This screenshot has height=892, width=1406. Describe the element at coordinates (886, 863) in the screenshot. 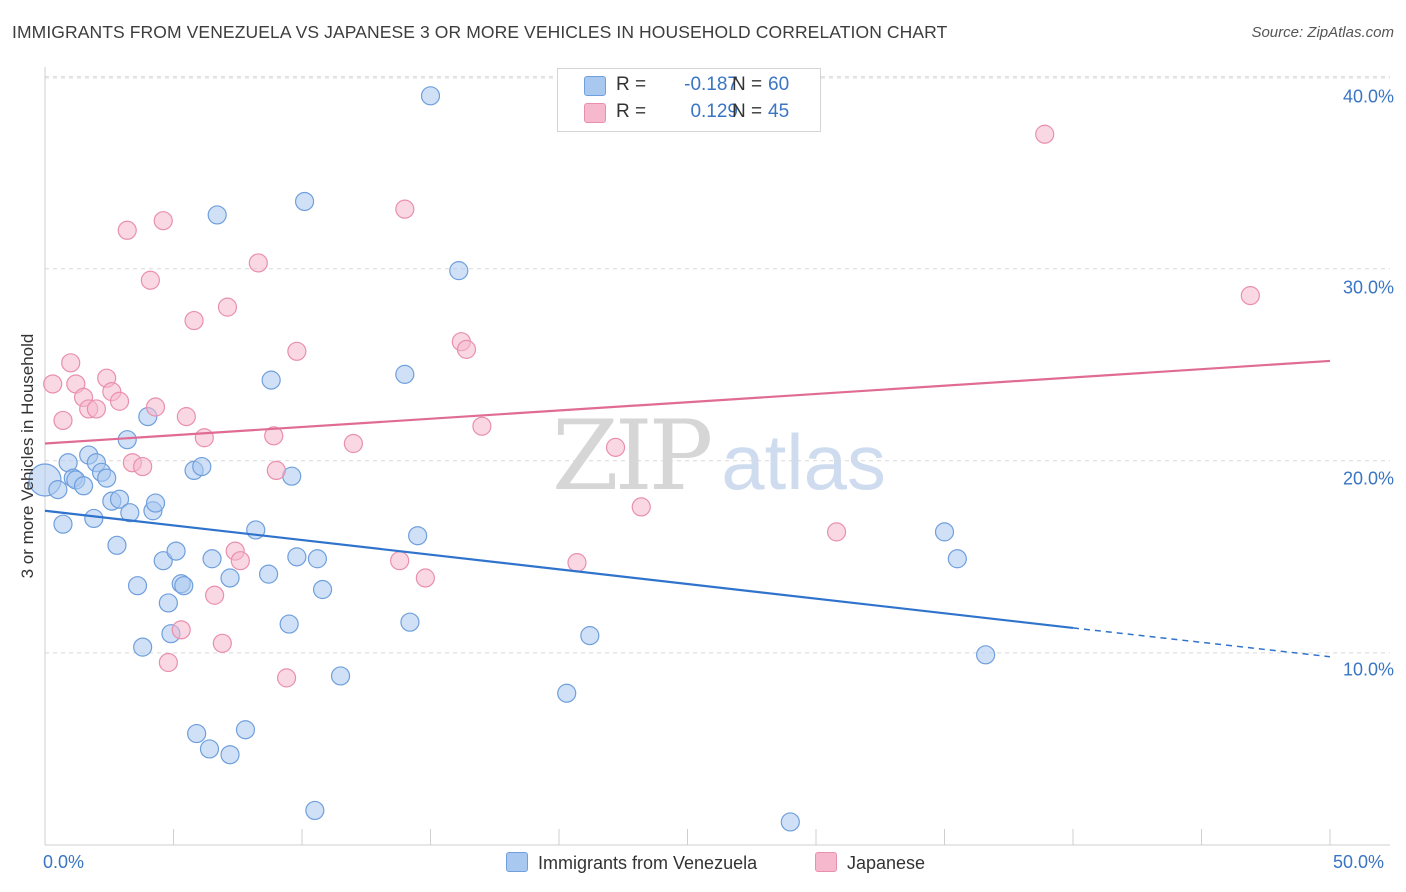

I see `legend-label-japanese: Japanese` at that location.